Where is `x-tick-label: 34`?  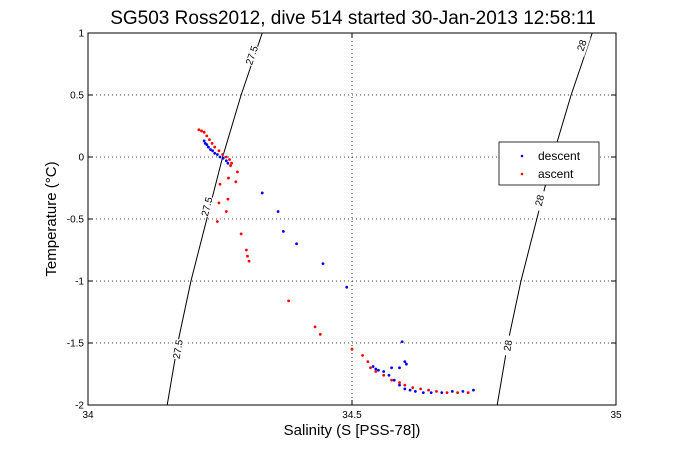 x-tick-label: 34 is located at coordinates (88, 415).